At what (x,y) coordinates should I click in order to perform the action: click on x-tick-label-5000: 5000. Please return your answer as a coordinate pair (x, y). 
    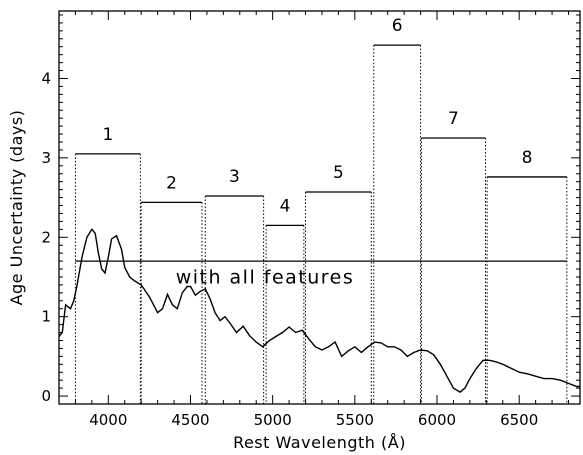
    Looking at the image, I should click on (273, 420).